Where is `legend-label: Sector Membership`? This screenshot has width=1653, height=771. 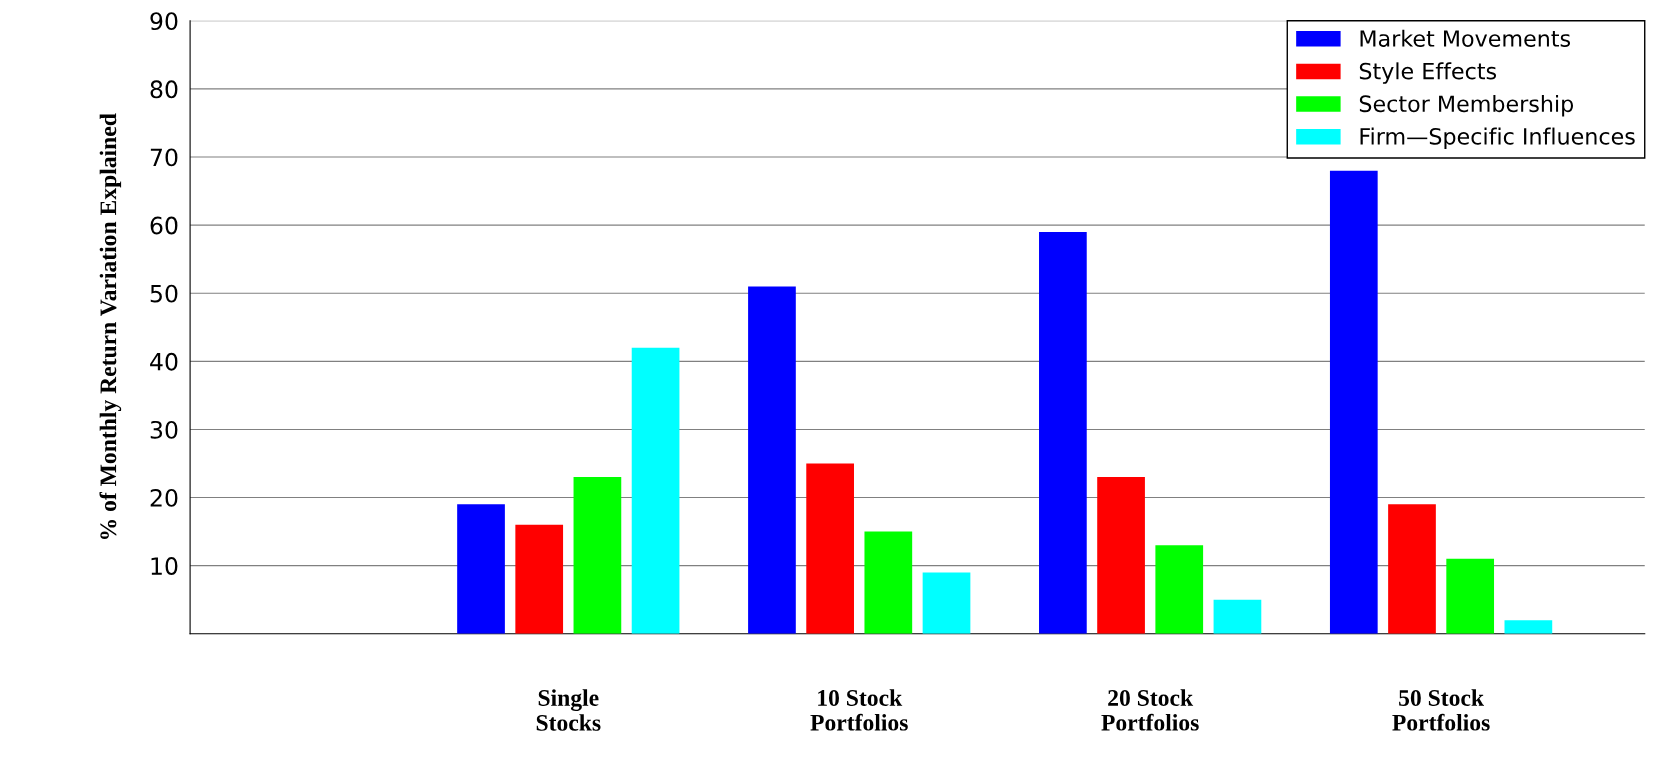
legend-label: Sector Membership is located at coordinates (1466, 105).